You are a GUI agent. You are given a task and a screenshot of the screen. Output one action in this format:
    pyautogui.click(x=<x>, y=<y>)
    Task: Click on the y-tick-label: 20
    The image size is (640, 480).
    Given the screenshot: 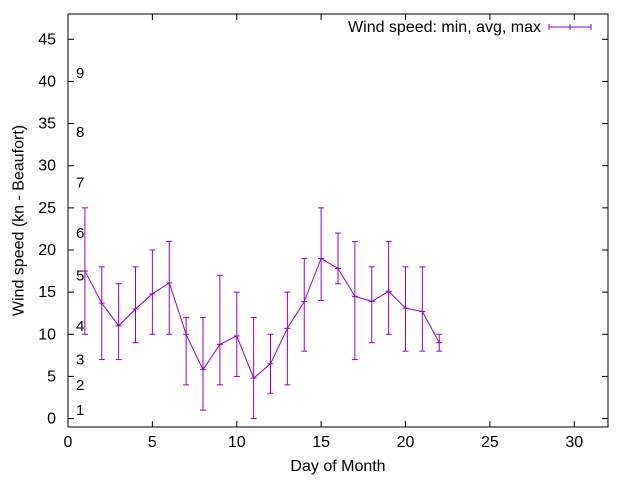 What is the action you would take?
    pyautogui.click(x=47, y=250)
    